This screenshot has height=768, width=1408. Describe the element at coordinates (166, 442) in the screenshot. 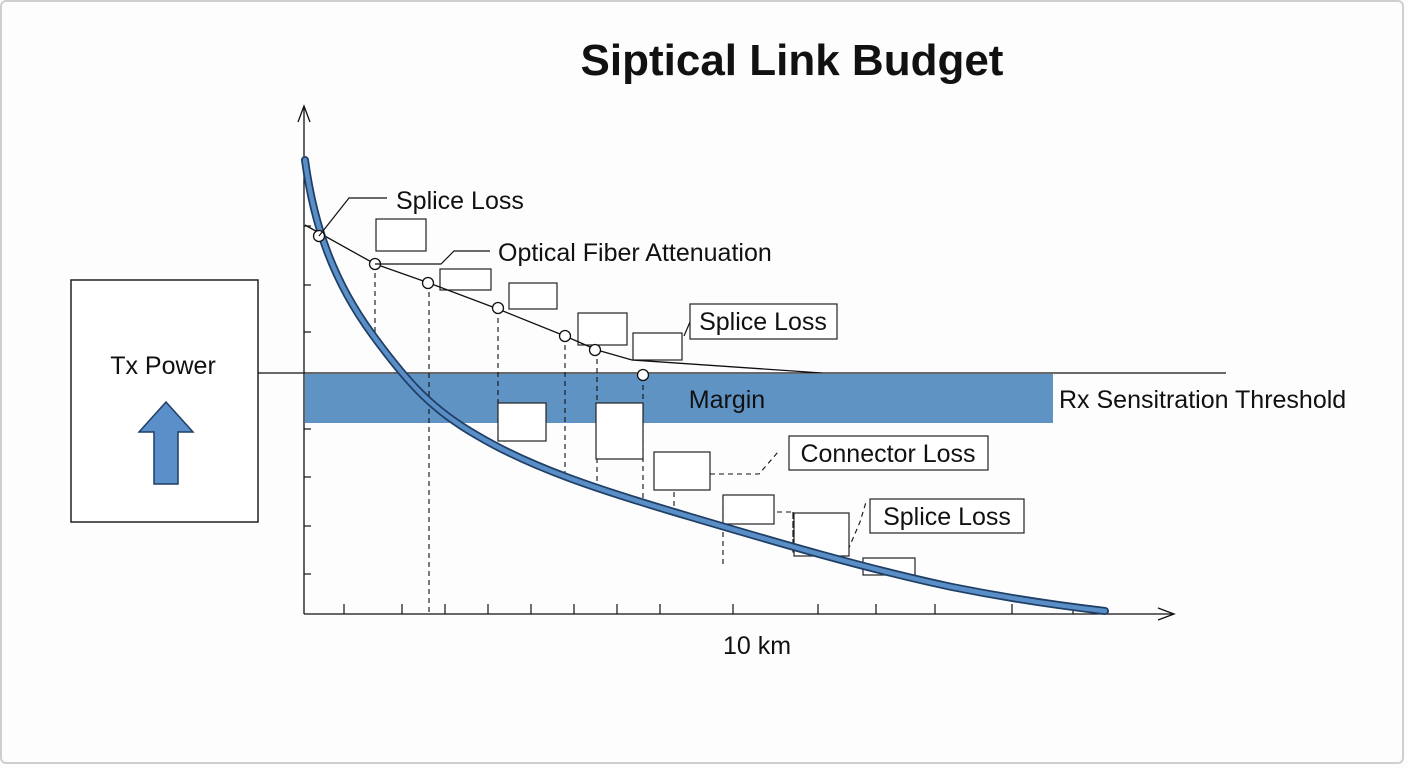

I see `up-arrow-icon` at that location.